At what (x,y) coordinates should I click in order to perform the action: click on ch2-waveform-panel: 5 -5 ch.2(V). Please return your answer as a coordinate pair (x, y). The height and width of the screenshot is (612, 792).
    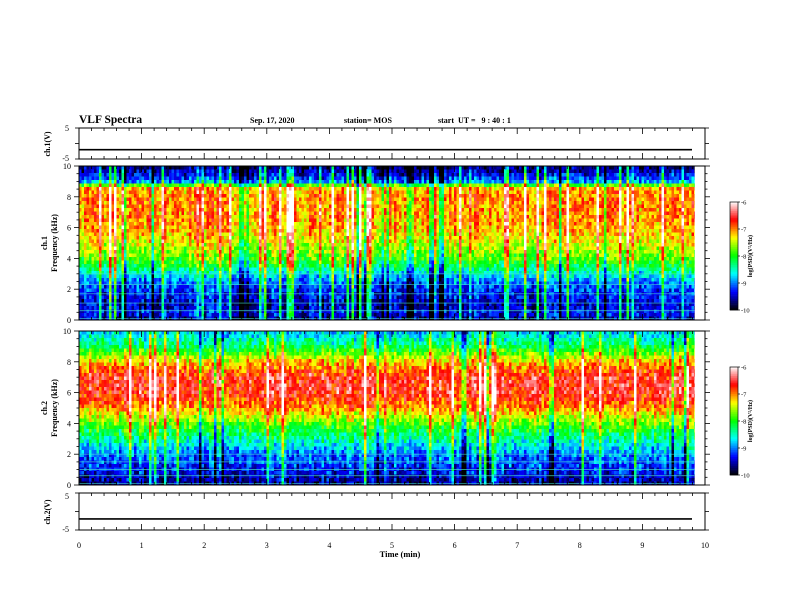
    Looking at the image, I should click on (376, 513).